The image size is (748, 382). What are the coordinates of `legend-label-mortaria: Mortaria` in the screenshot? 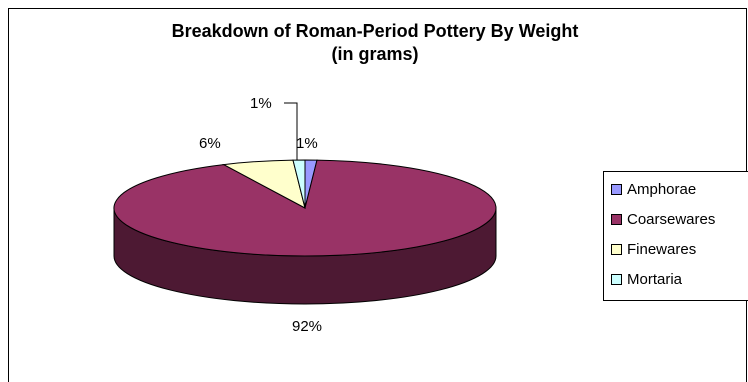 It's located at (655, 279).